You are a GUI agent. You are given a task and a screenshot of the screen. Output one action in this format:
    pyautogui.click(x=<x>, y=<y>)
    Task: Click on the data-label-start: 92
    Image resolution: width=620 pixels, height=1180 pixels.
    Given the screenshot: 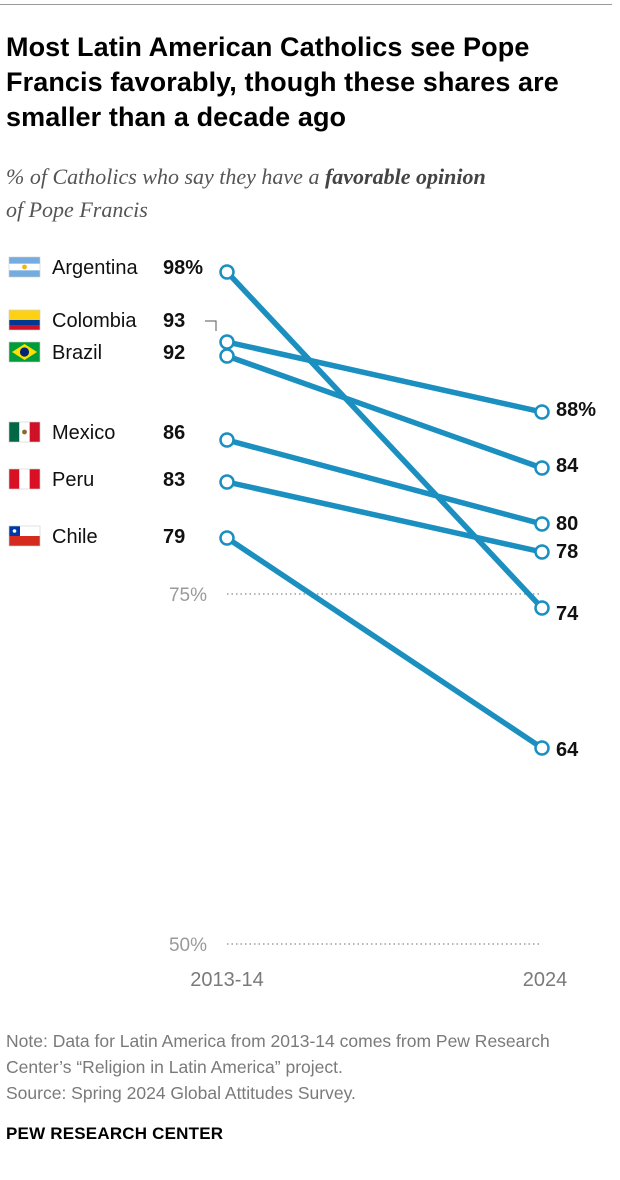 What is the action you would take?
    pyautogui.click(x=174, y=353)
    